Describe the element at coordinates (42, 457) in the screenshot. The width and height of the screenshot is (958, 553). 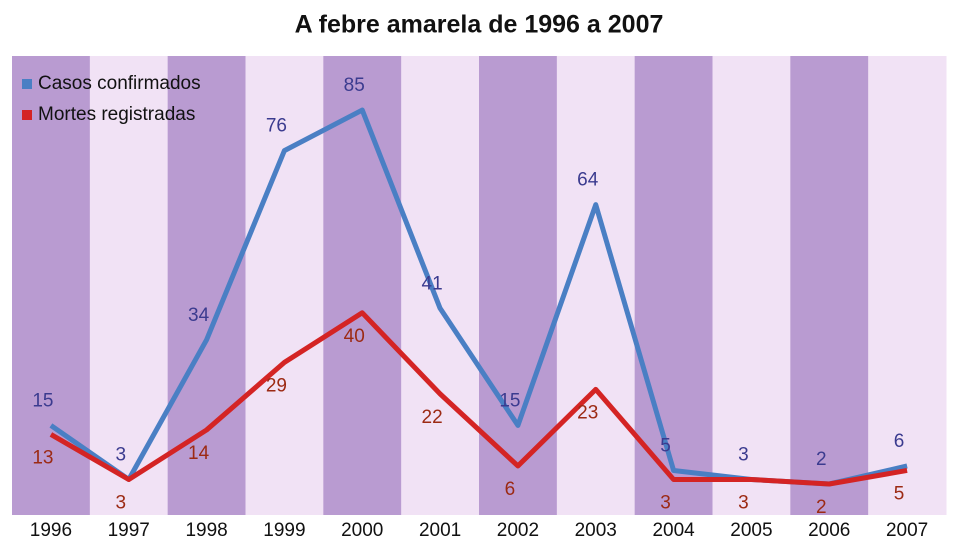
I see `data-label: 13` at that location.